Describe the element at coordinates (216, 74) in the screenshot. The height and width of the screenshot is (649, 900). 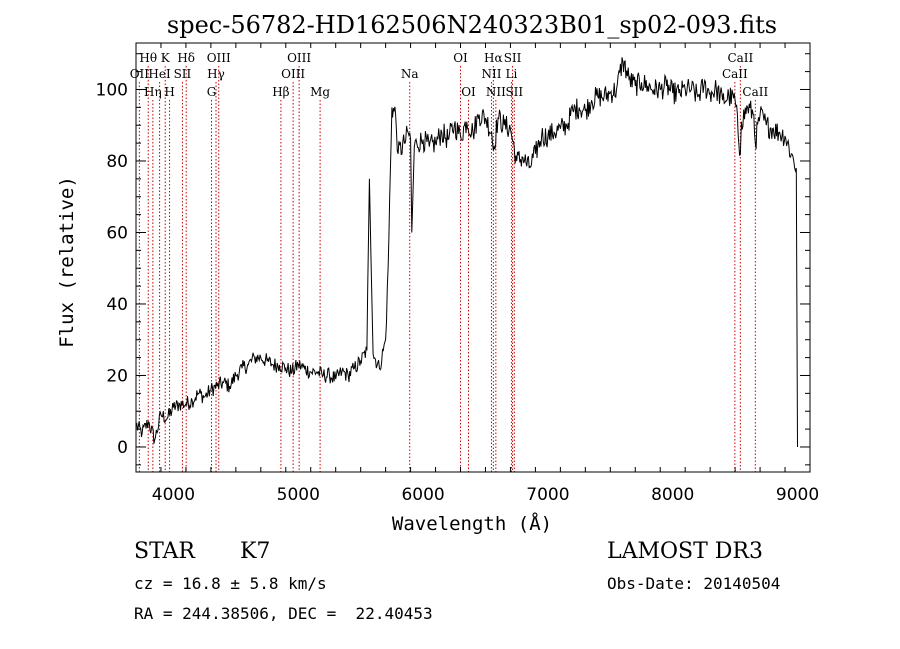
I see `line-marker-label: Hγ` at that location.